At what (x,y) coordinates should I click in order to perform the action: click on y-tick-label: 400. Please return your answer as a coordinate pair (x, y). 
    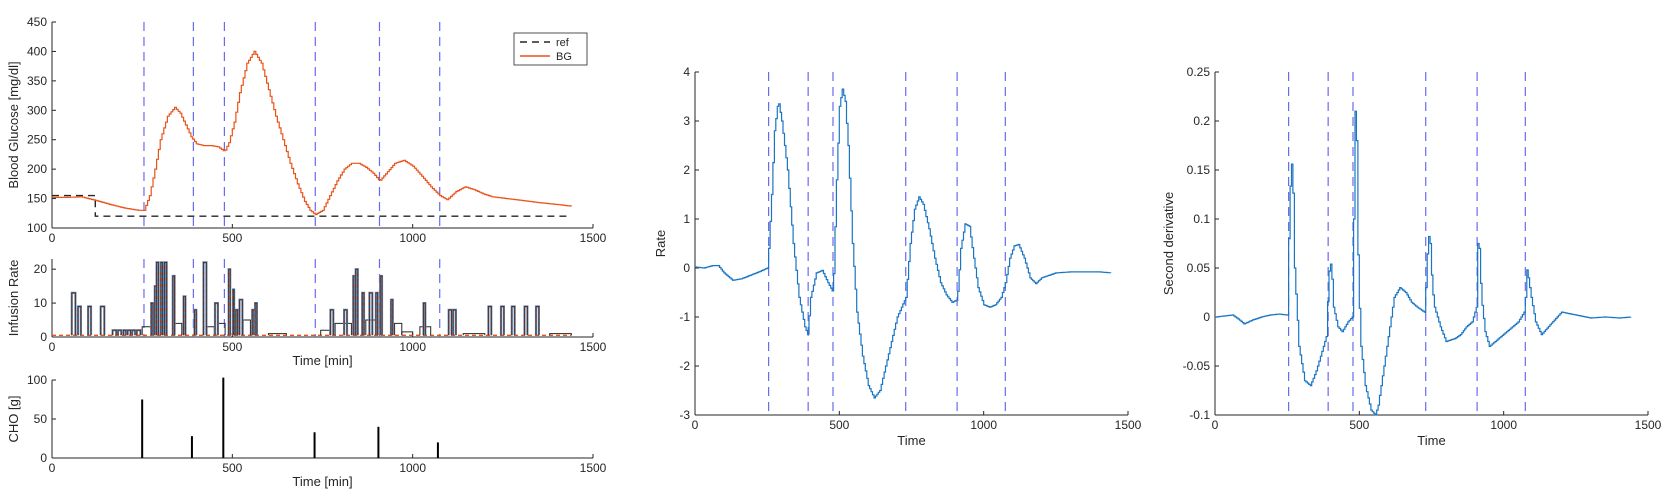
    Looking at the image, I should click on (37, 51).